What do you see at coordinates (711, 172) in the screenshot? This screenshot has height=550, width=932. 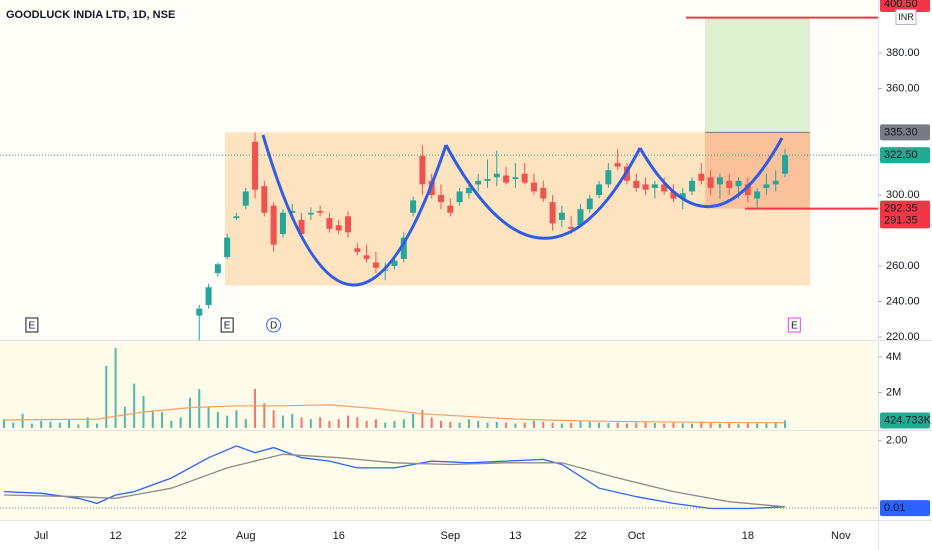 I see `cup-curve` at bounding box center [711, 172].